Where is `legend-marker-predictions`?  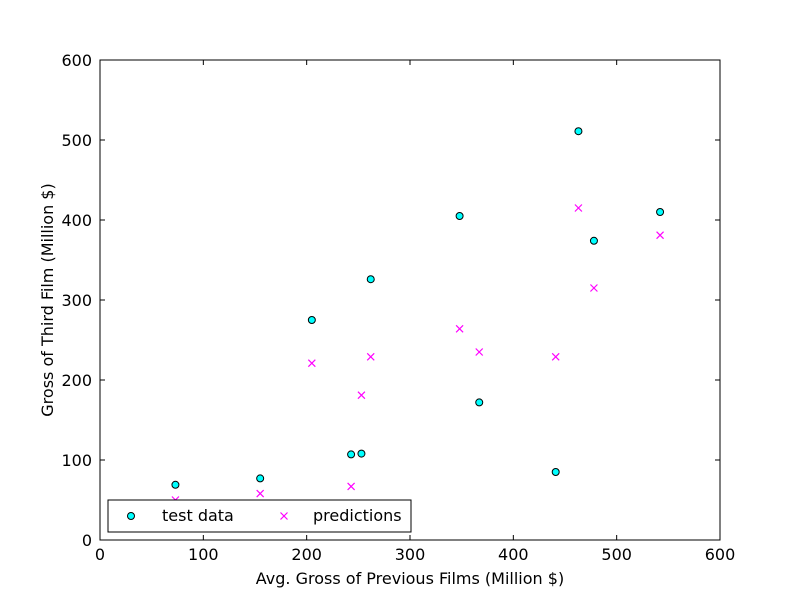
legend-marker-predictions is located at coordinates (284, 516).